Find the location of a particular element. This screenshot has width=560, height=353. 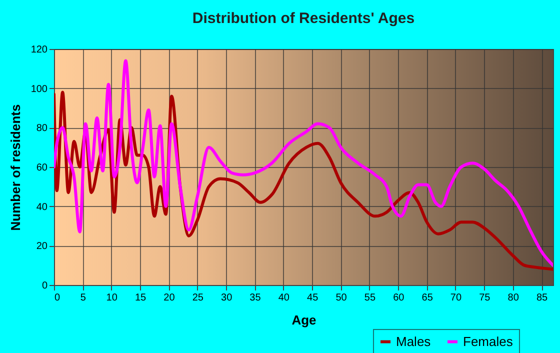

y-tick-label: 60 is located at coordinates (42, 168).